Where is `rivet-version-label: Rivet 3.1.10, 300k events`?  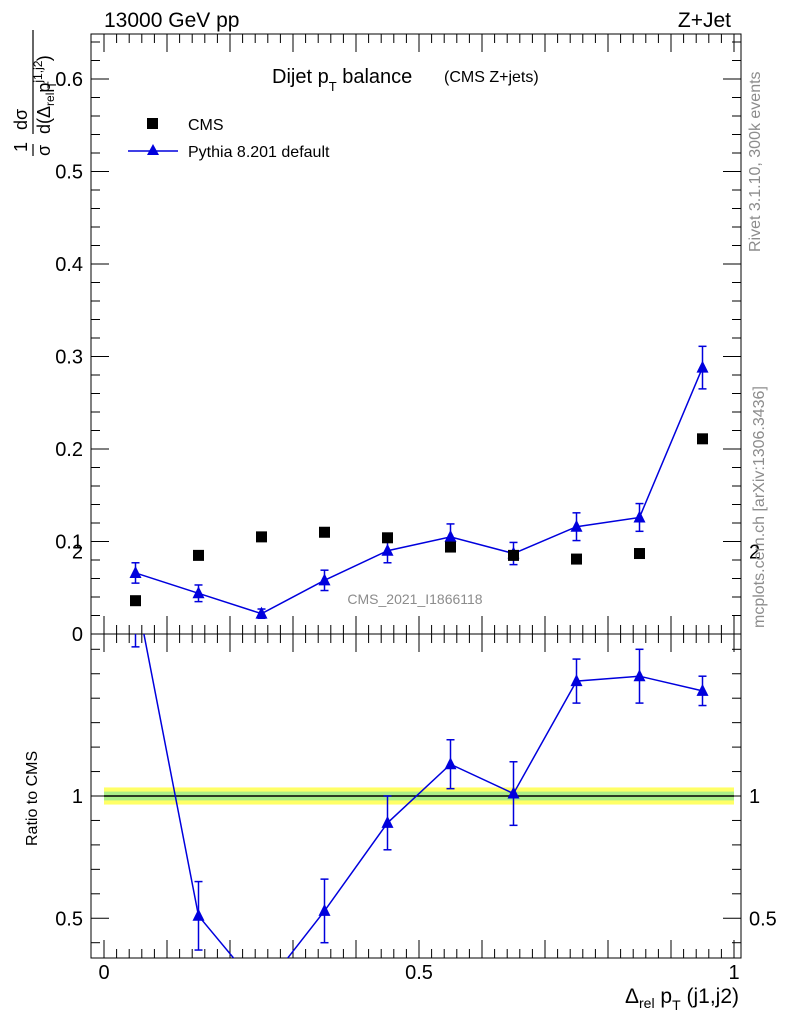
rivet-version-label: Rivet 3.1.10, 300k events is located at coordinates (755, 161).